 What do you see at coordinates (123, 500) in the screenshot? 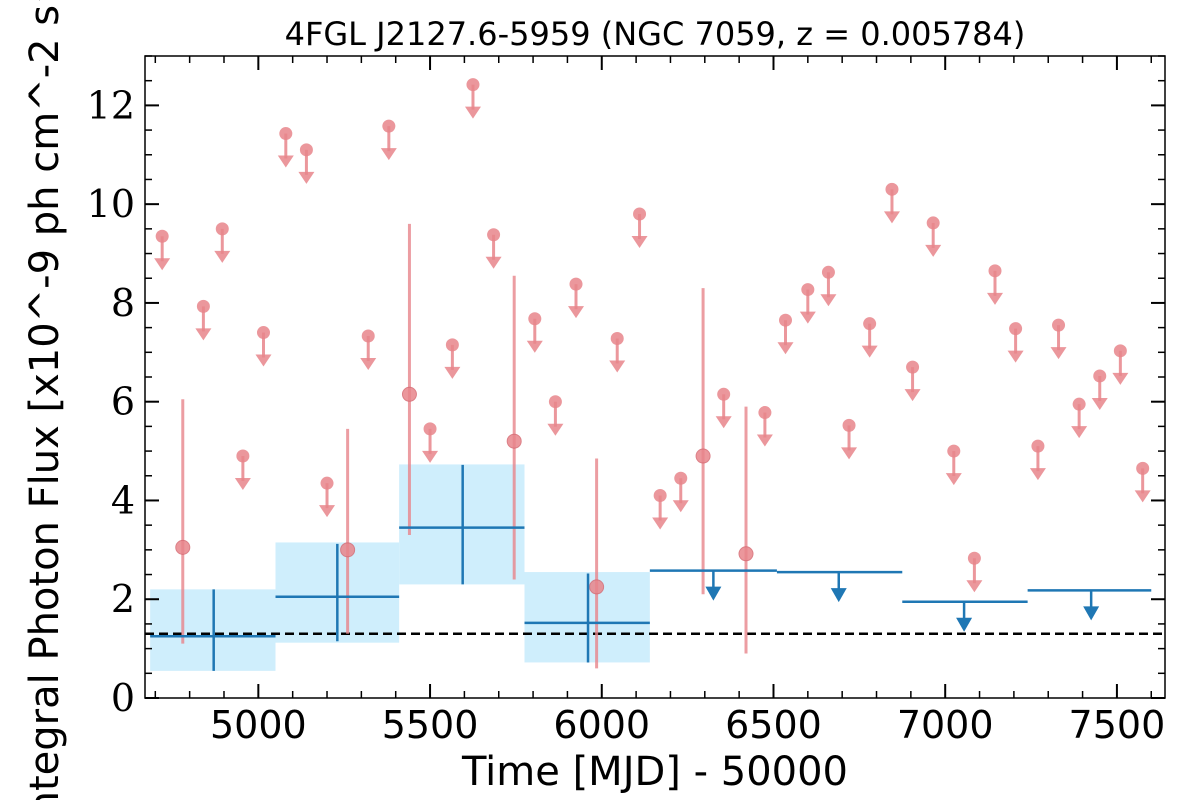
I see `y-tick-label: 4` at bounding box center [123, 500].